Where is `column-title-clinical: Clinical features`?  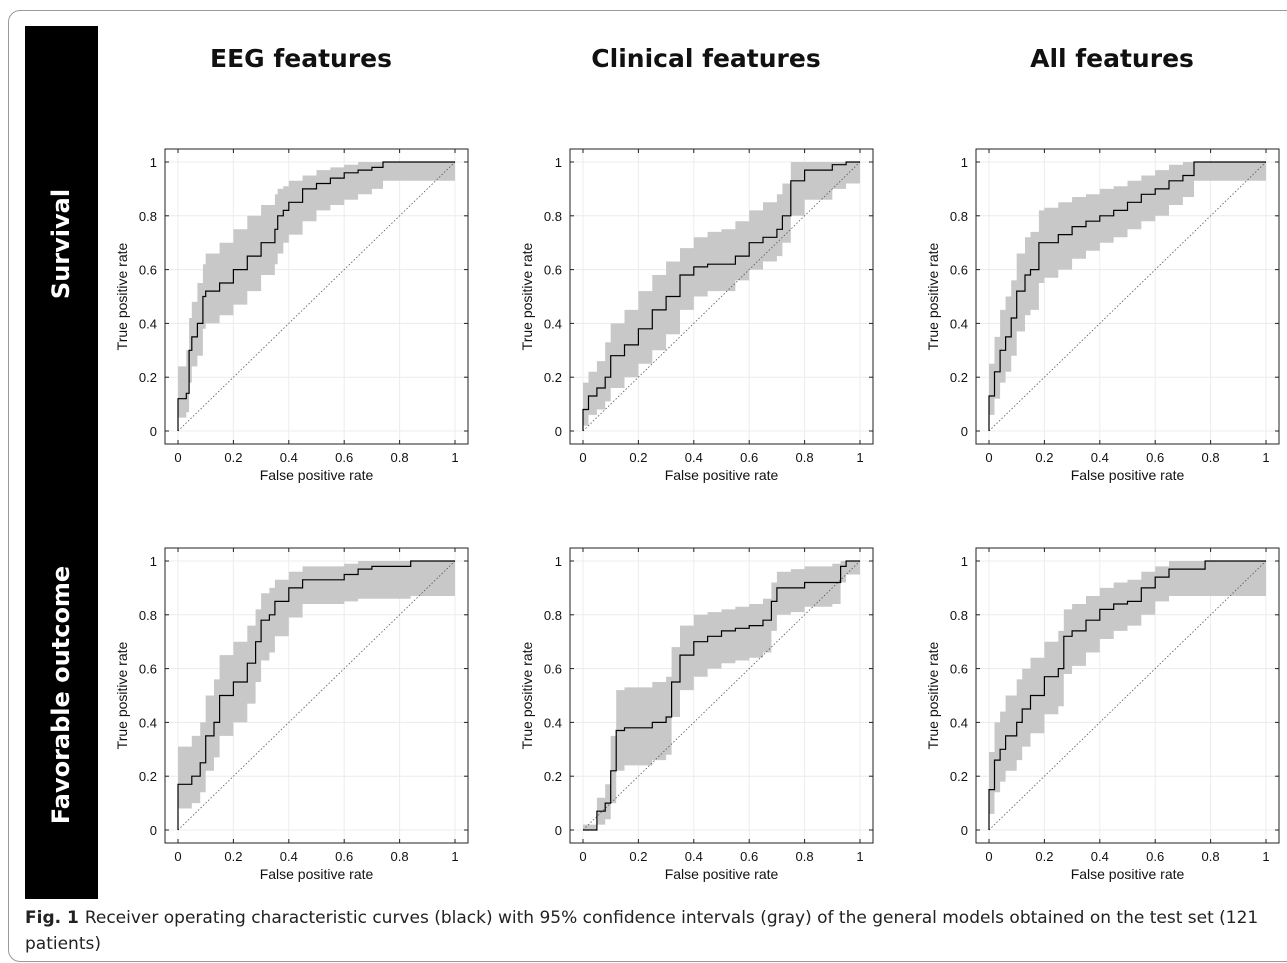
column-title-clinical: Clinical features is located at coordinates (706, 58).